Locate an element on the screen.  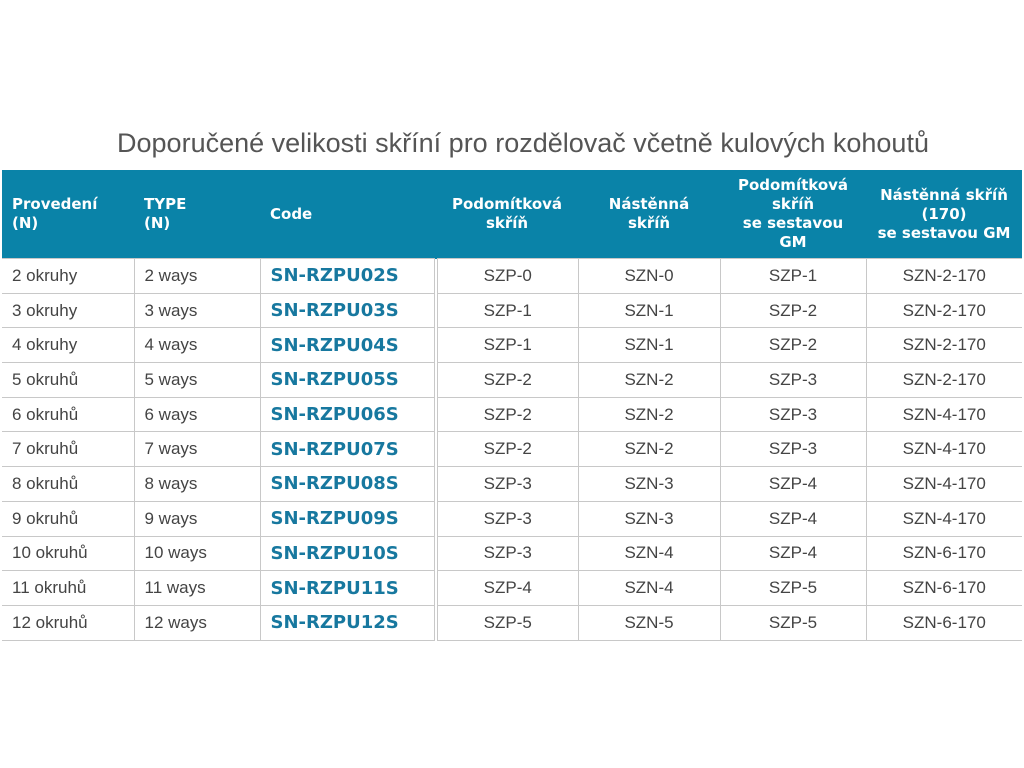
provedeni-cell: 7 okruhů is located at coordinates (68, 449).